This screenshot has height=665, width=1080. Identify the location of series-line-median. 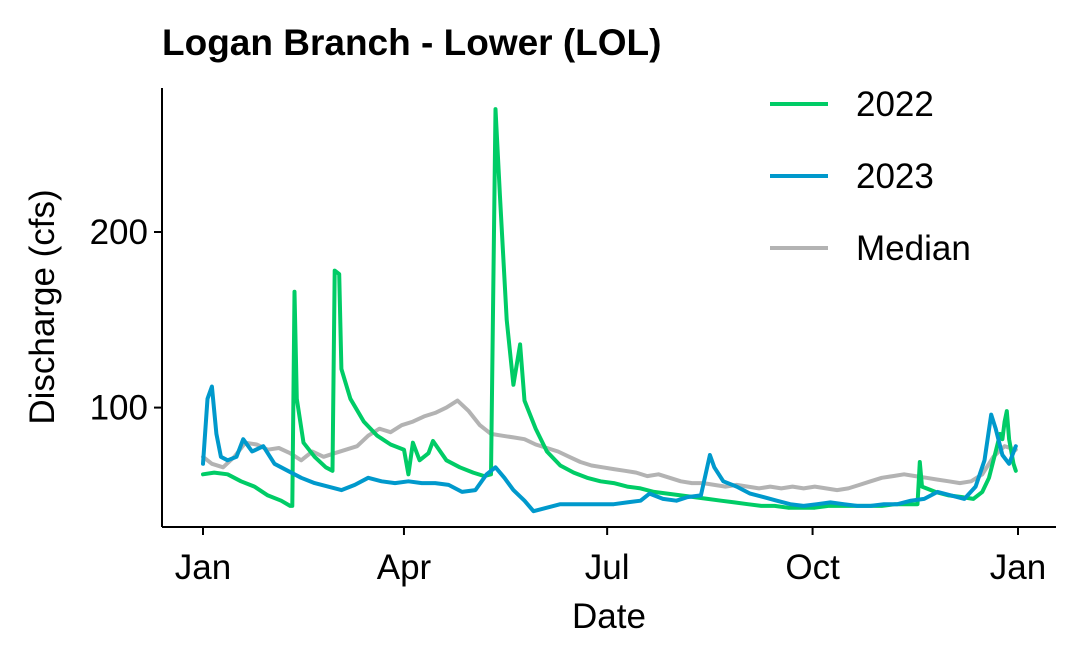
(609, 445).